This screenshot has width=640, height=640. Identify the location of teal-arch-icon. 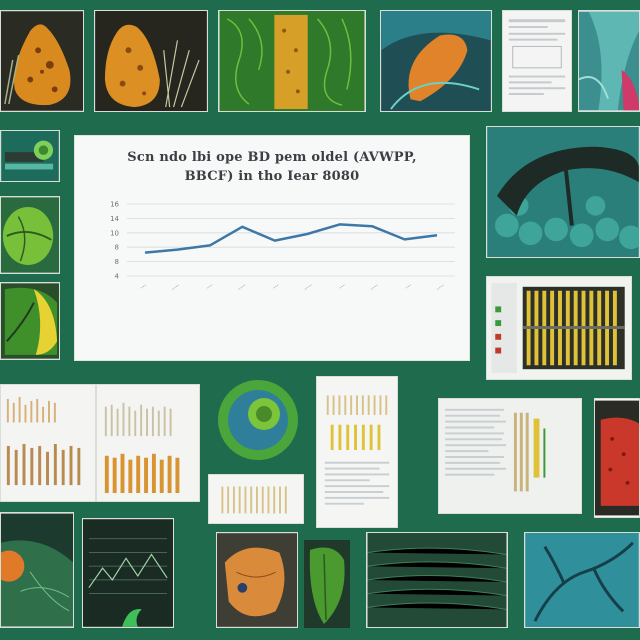
(563, 192).